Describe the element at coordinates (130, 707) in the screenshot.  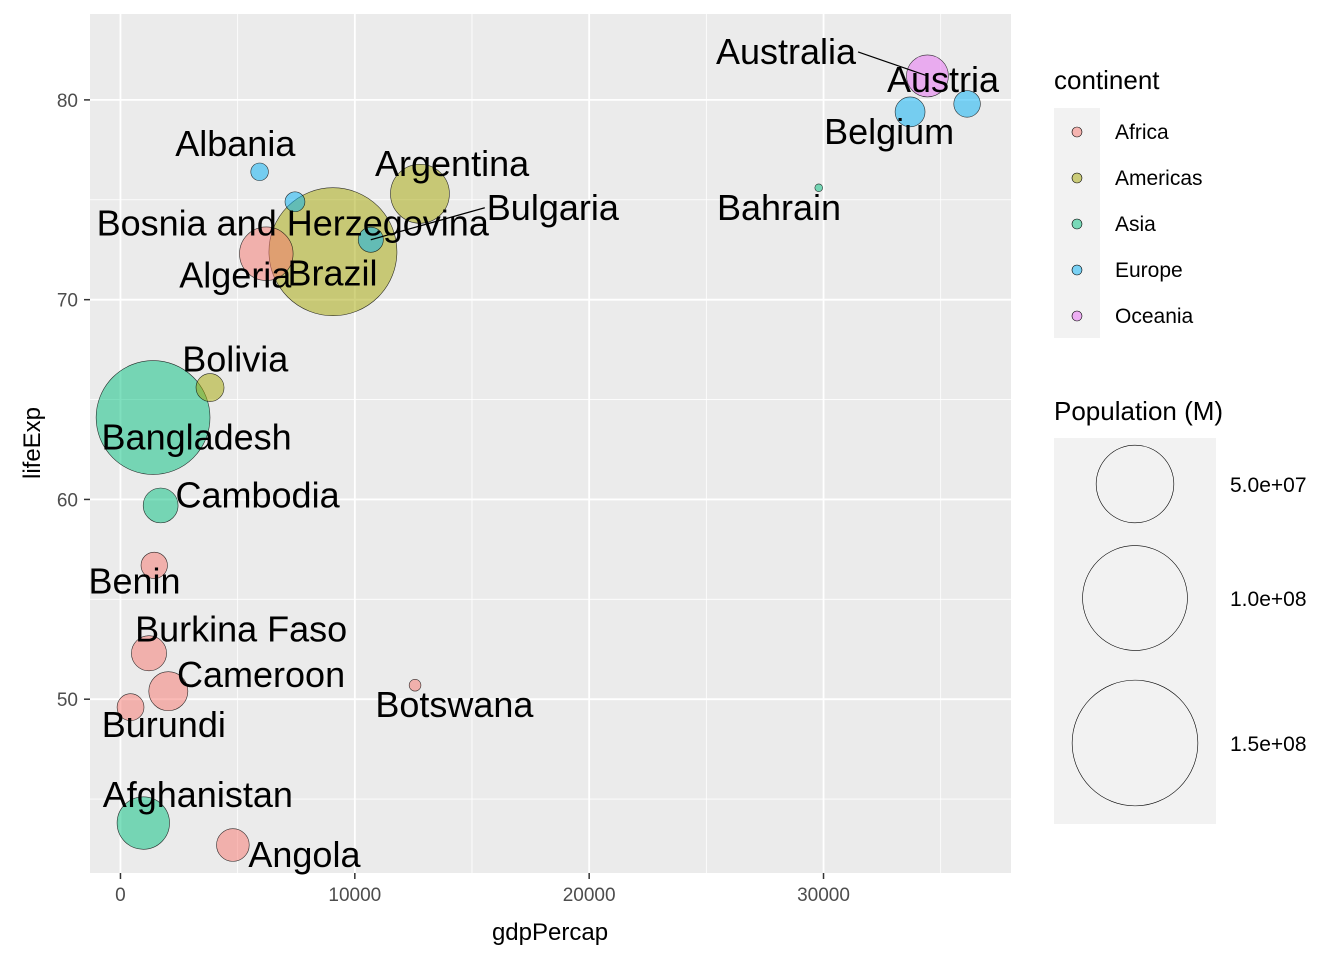
I see `point-burundi` at that location.